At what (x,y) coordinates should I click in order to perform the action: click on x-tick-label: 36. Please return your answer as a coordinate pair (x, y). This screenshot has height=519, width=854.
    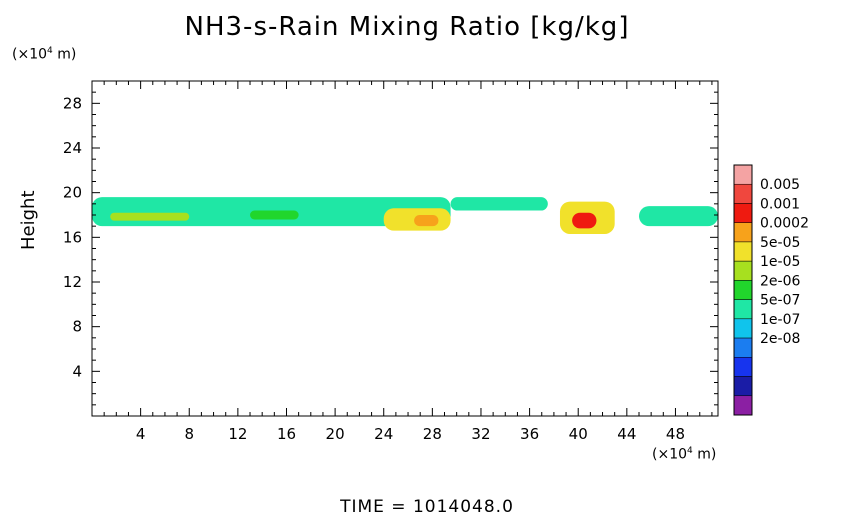
    Looking at the image, I should click on (529, 434).